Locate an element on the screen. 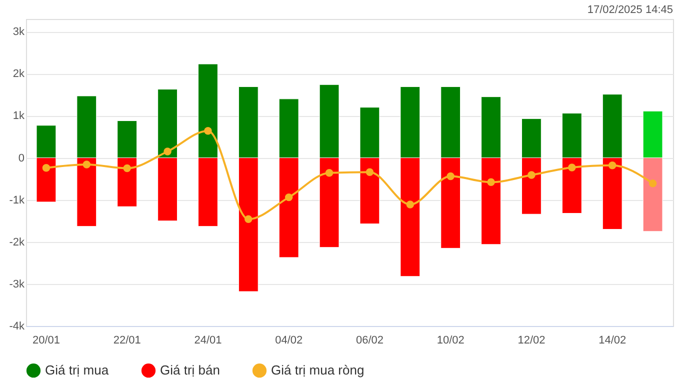 The image size is (681, 388). x-tick-label: 22/01 is located at coordinates (127, 340).